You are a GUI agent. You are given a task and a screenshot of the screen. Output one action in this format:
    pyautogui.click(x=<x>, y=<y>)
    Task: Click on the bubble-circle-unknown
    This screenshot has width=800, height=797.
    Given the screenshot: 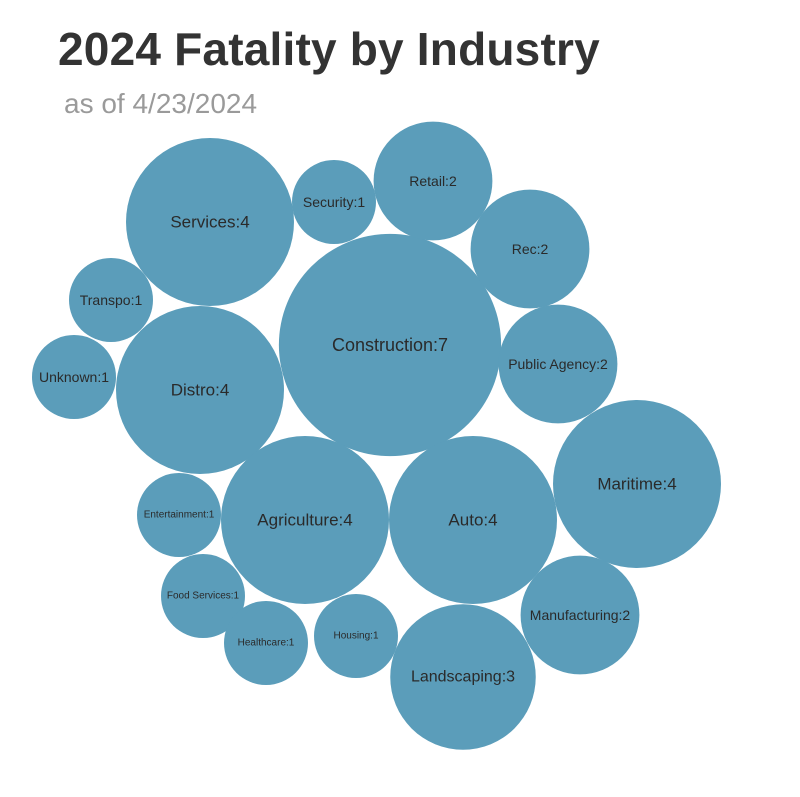 What is the action you would take?
    pyautogui.click(x=74, y=377)
    